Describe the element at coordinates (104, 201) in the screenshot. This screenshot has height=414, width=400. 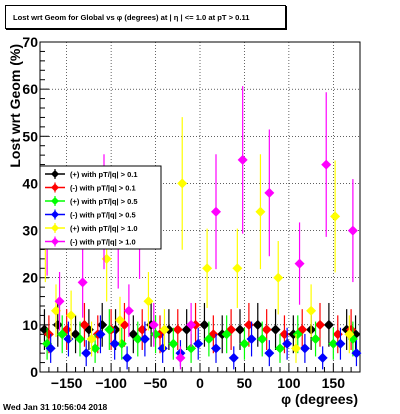
I see `legend-label: (+) with pT/|q| > 0.5` at that location.